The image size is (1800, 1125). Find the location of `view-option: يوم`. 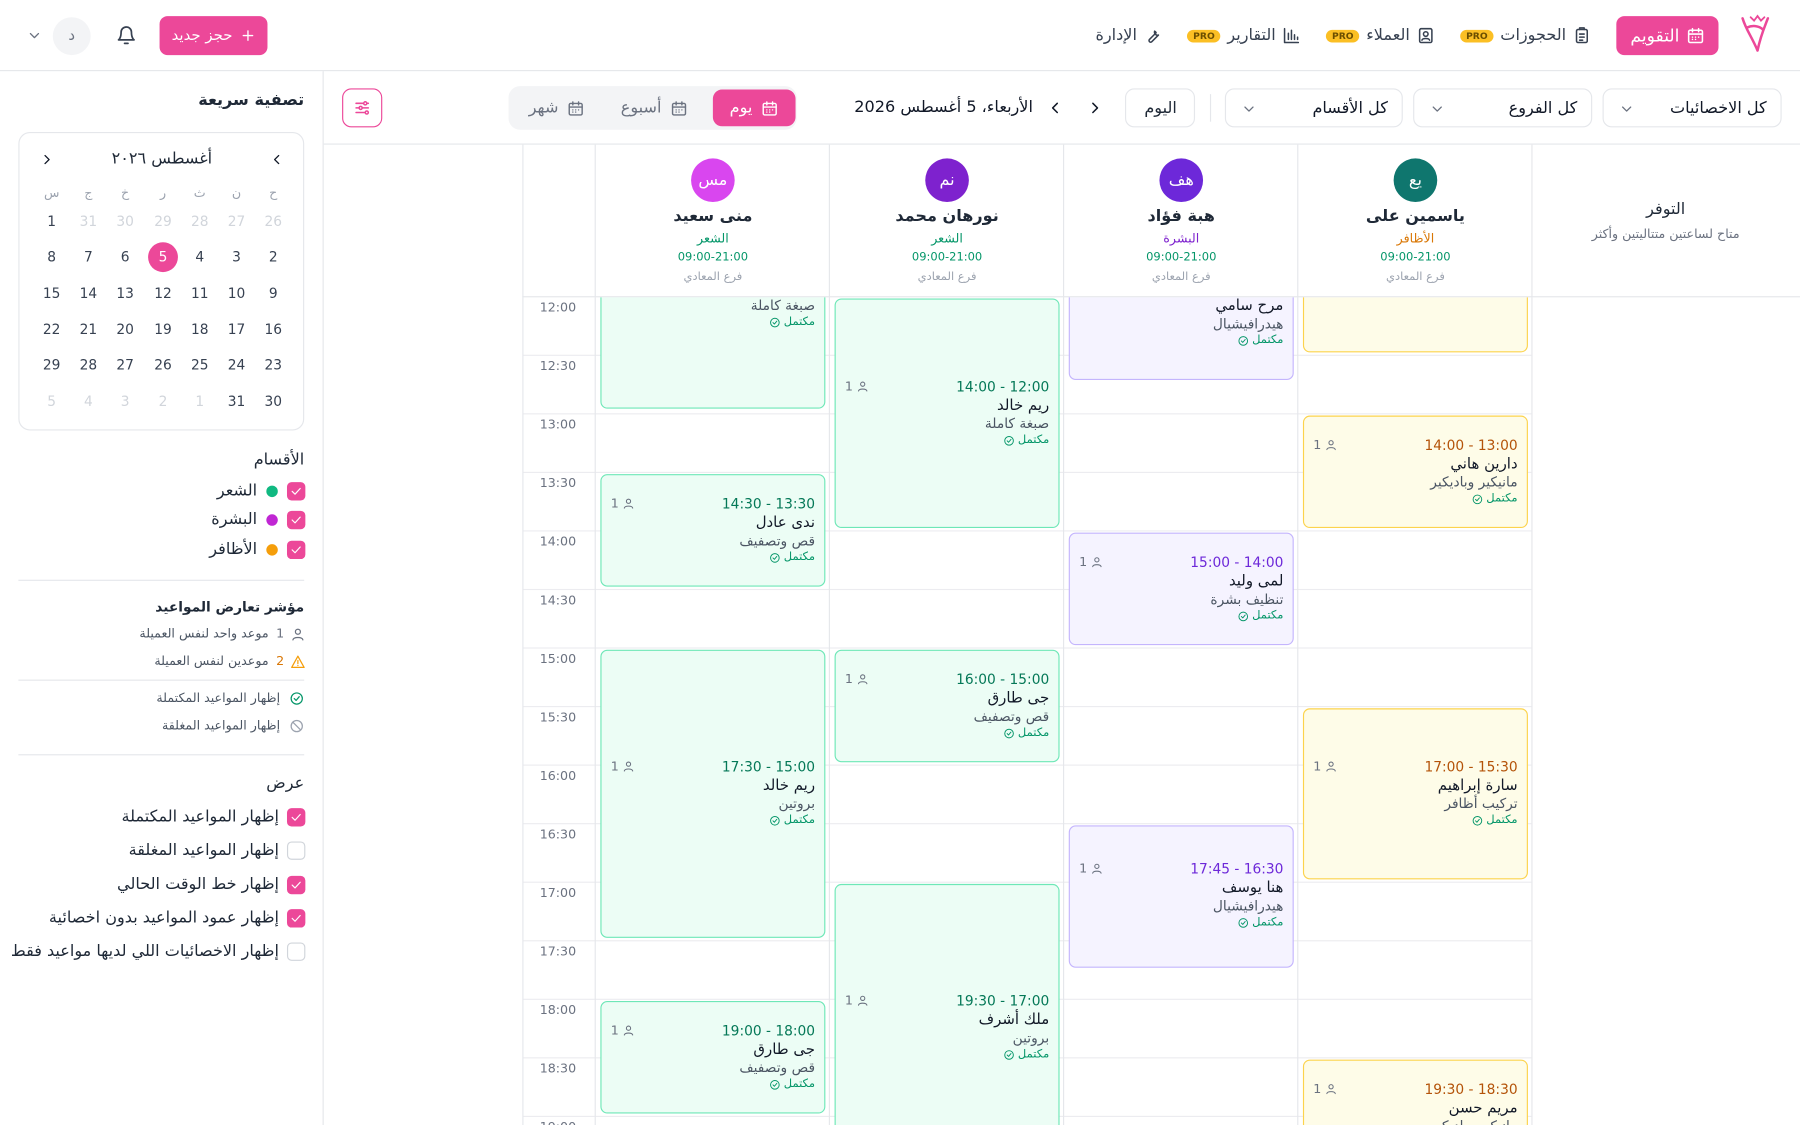

view-option: يوم is located at coordinates (754, 108).